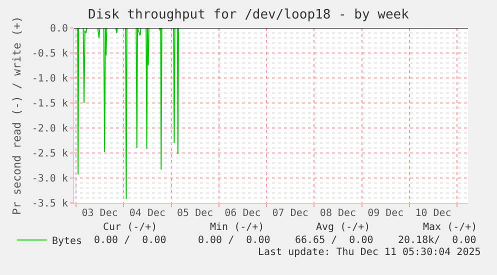 Image resolution: width=497 pixels, height=275 pixels. Describe the element at coordinates (334, 240) in the screenshot. I see `text: 66.65 / 0.00` at that location.